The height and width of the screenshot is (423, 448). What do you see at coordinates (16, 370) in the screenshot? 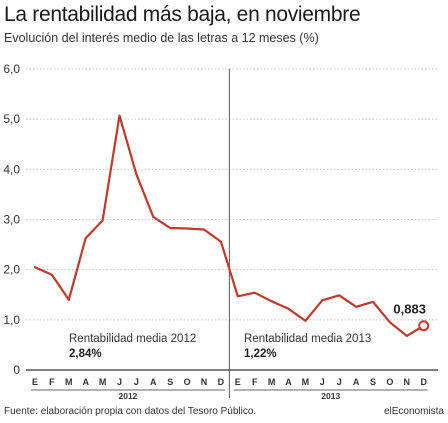
I see `y-tick-label: 0` at bounding box center [16, 370].